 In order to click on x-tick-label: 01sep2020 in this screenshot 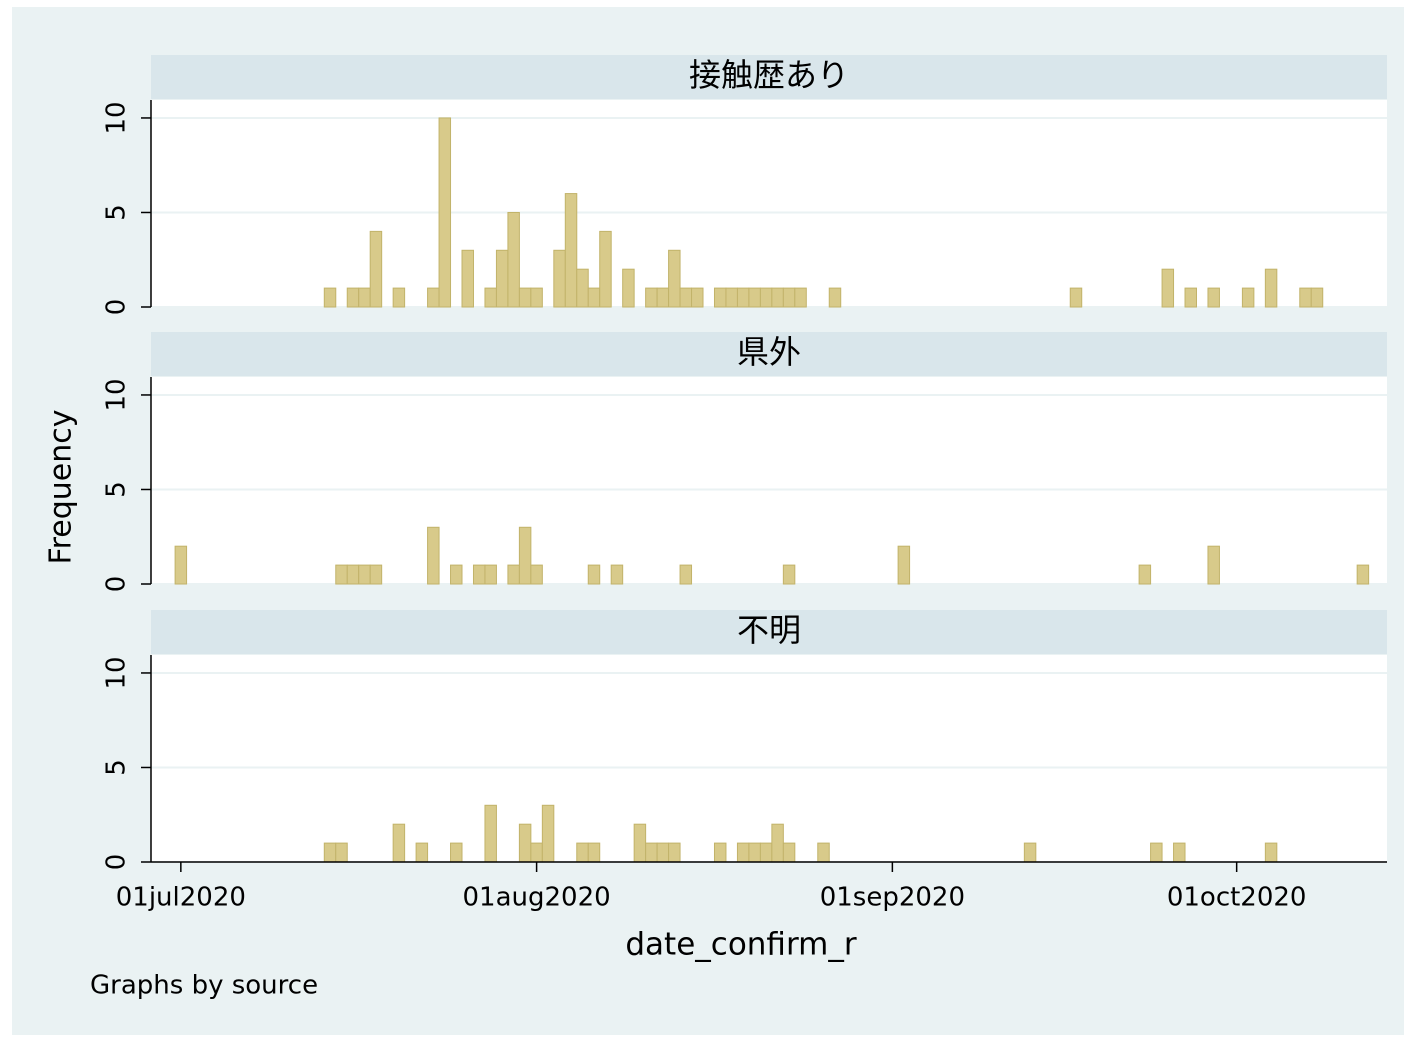, I will do `click(892, 898)`.